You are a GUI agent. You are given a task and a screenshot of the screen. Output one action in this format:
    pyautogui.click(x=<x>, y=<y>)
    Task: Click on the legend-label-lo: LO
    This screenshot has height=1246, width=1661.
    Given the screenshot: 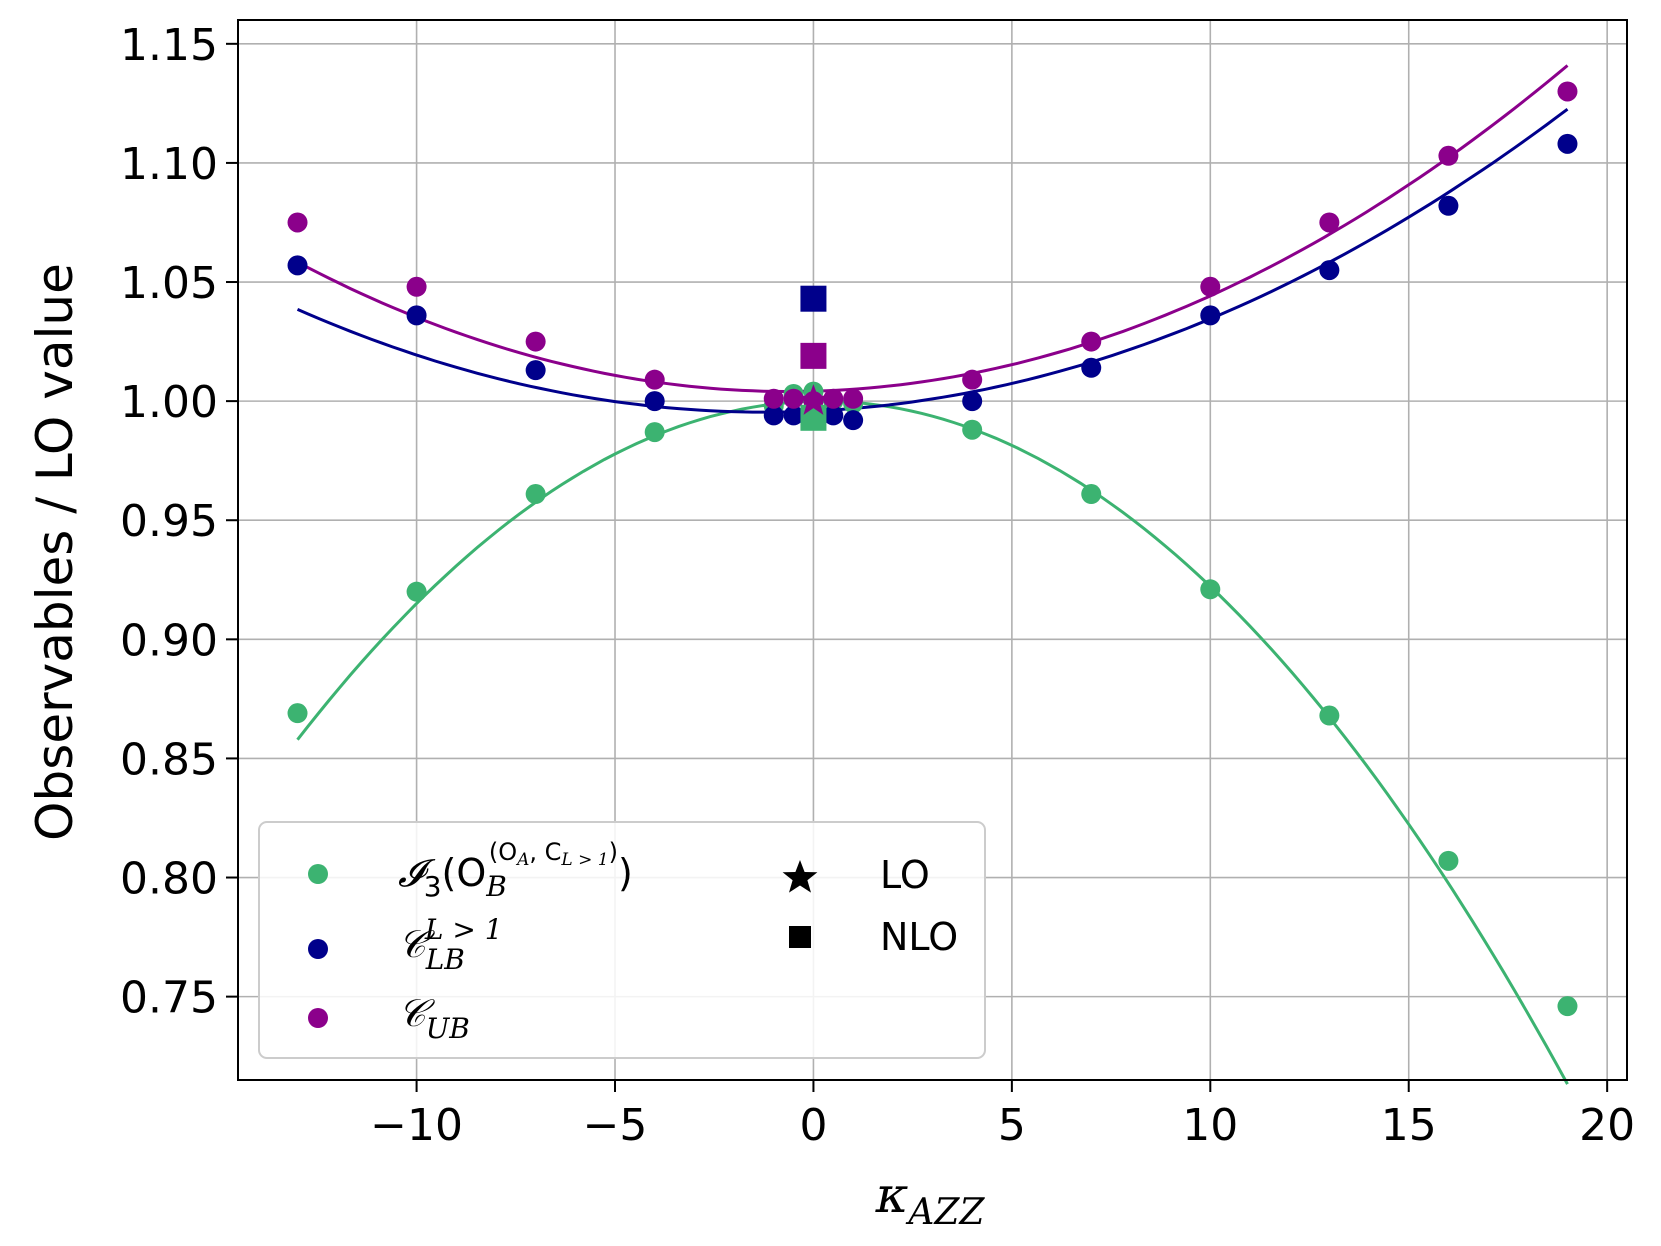 What is the action you would take?
    pyautogui.click(x=905, y=875)
    